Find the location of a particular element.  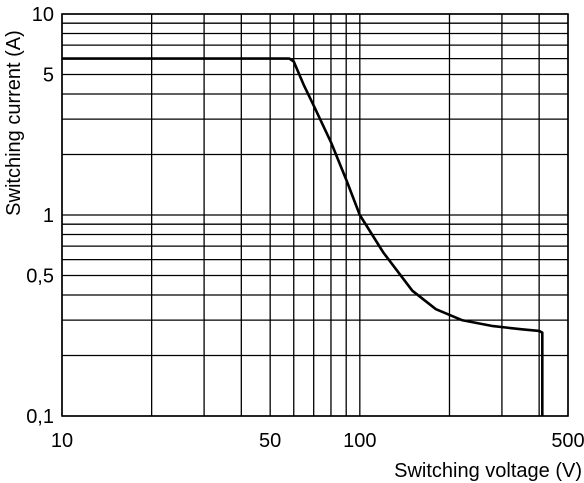

x-tick-label: 10 is located at coordinates (62, 441).